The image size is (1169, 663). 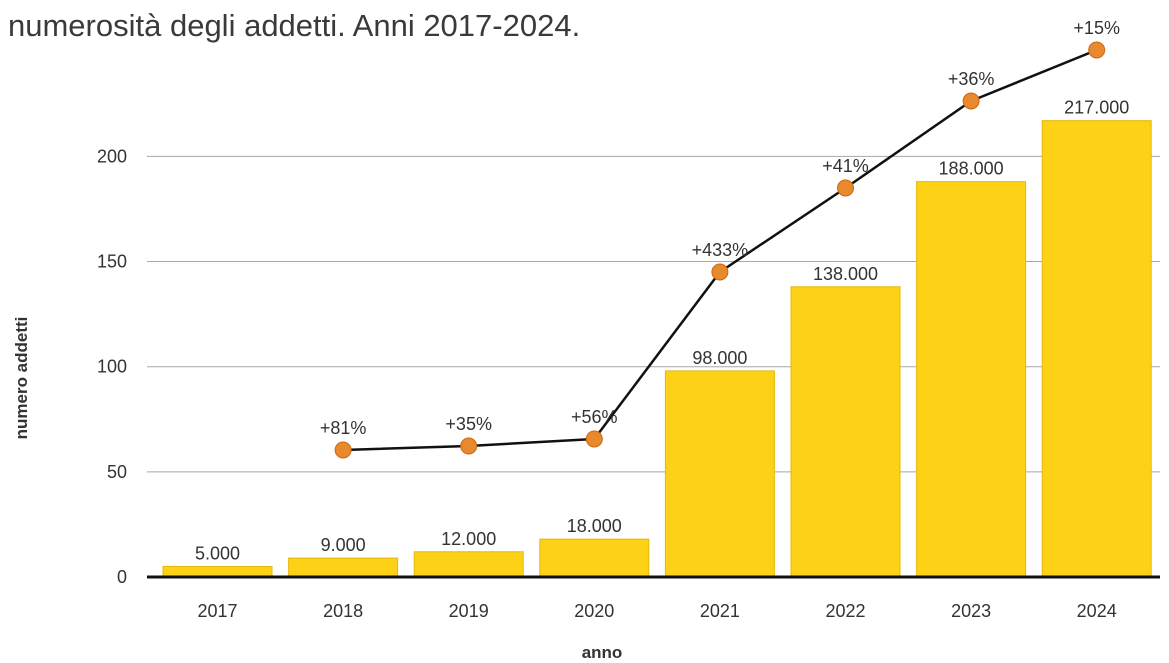 What do you see at coordinates (122, 577) in the screenshot?
I see `y-tick-label: 0` at bounding box center [122, 577].